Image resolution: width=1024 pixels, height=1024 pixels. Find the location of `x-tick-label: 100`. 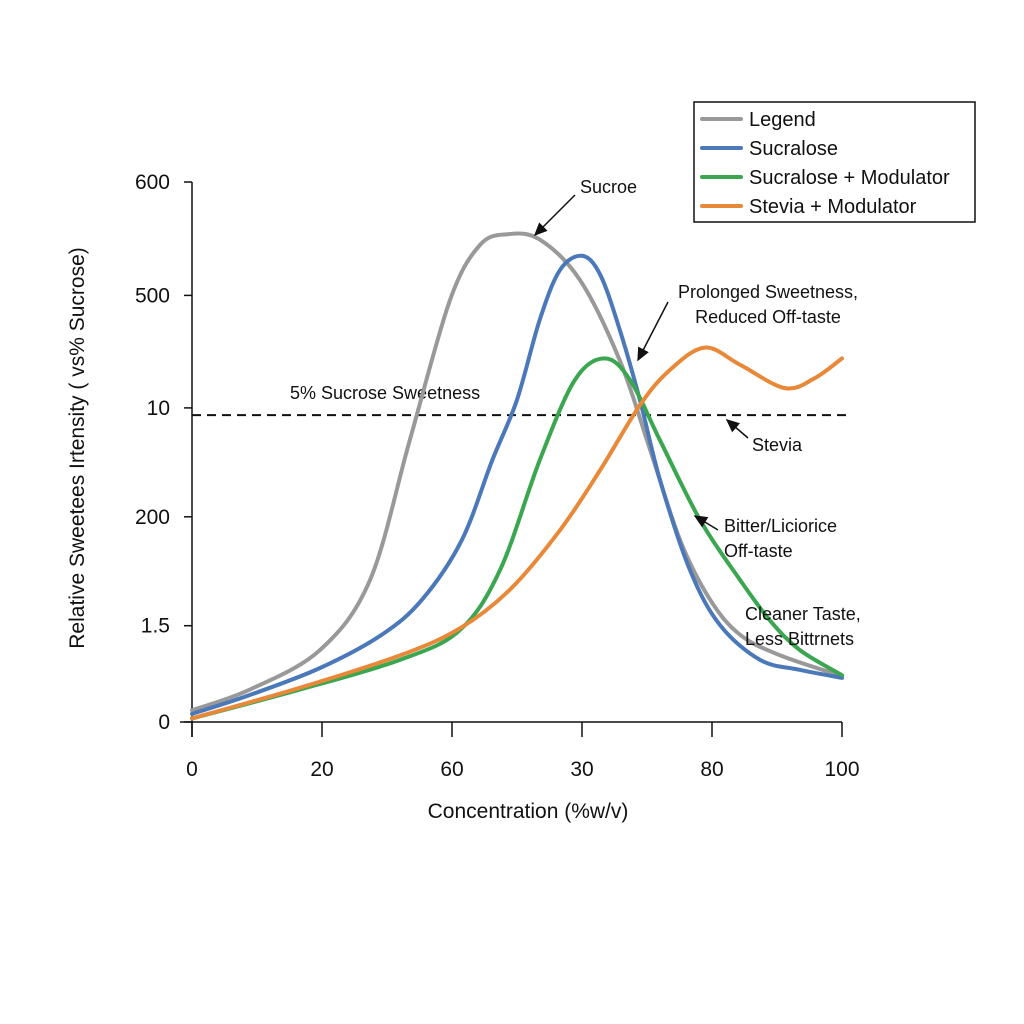

x-tick-label: 100 is located at coordinates (841, 769).